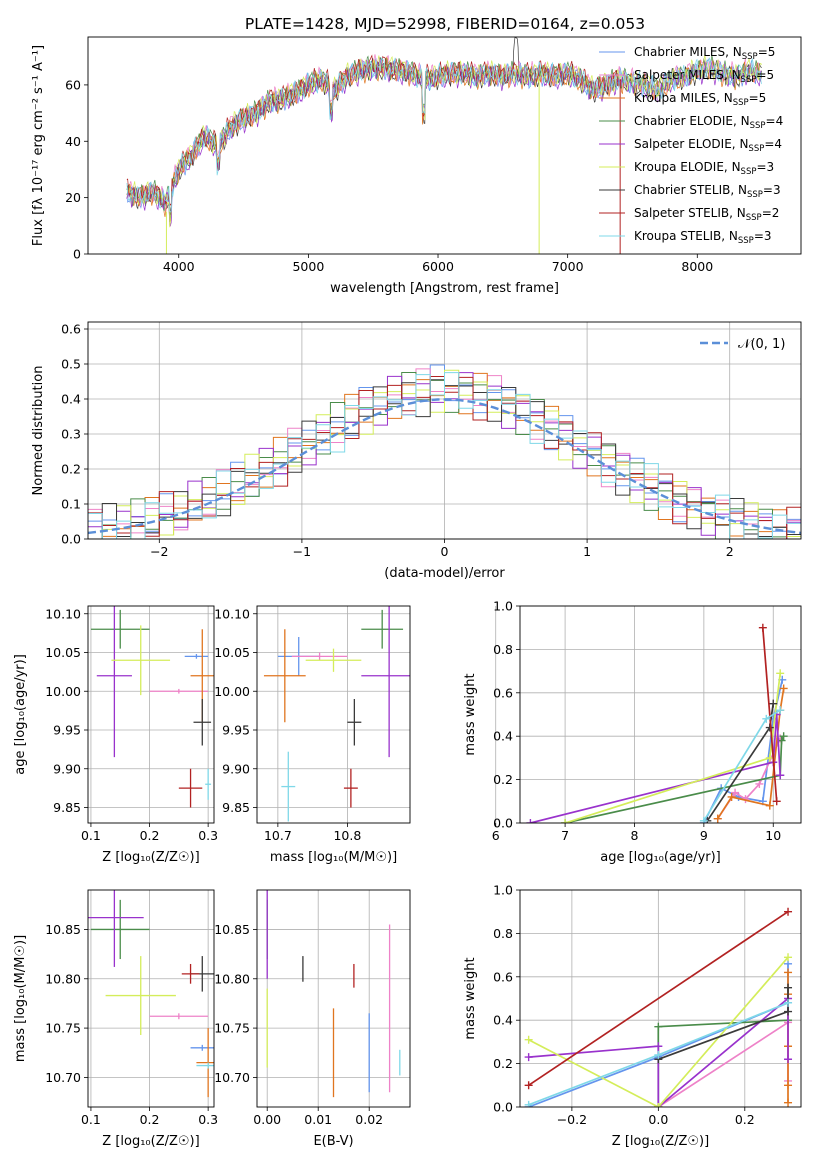 The height and width of the screenshot is (1170, 819). I want to click on x-tick-label: 8000, so click(697, 266).